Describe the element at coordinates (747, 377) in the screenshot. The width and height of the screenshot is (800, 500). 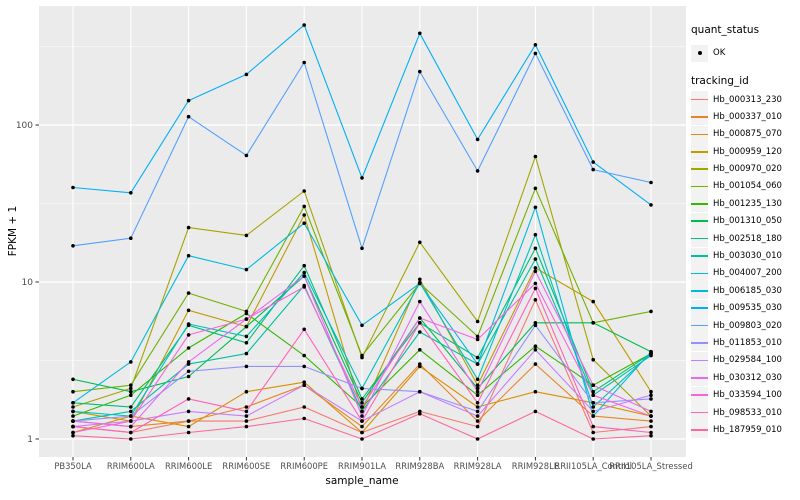
I see `legend-label-tracking: Hb_030312_030` at that location.